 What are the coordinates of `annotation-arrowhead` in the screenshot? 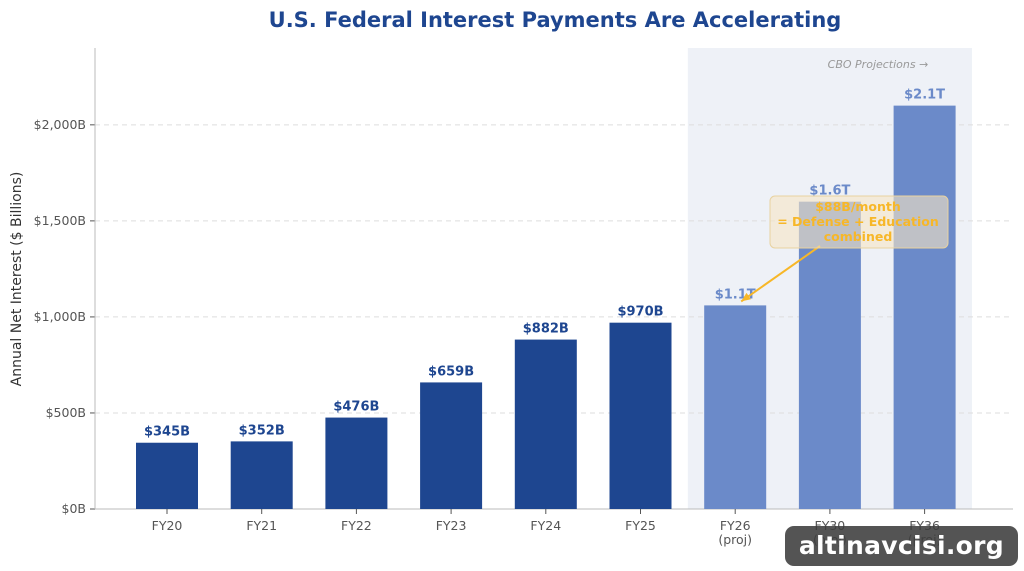 It's located at (746, 297).